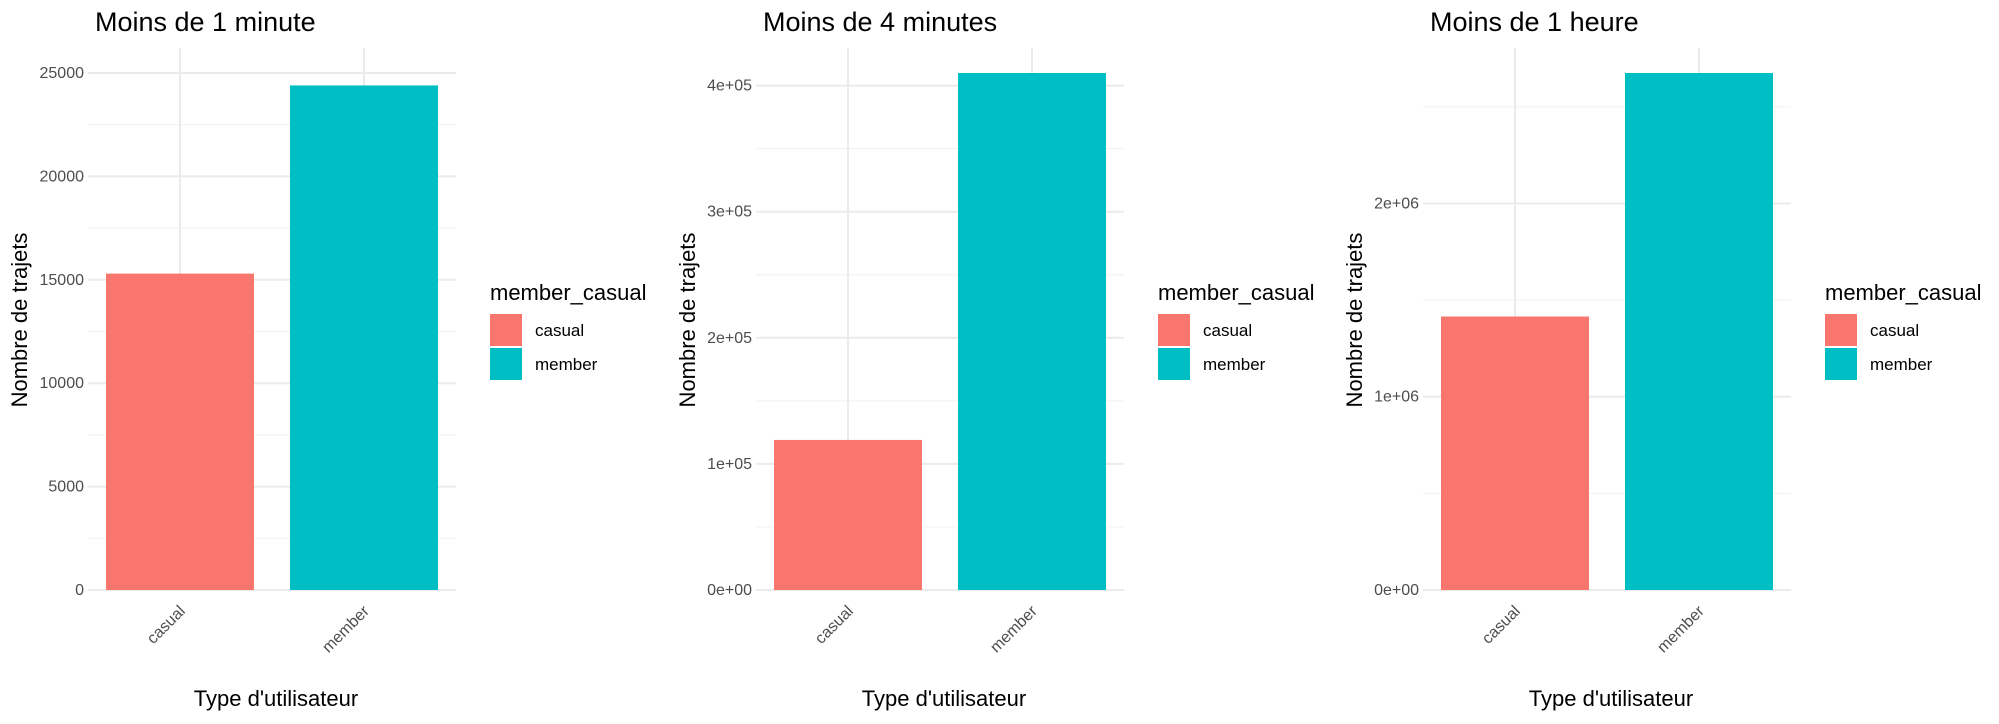 The width and height of the screenshot is (1999, 724). Describe the element at coordinates (62, 73) in the screenshot. I see `y-tick-label: 25000` at that location.